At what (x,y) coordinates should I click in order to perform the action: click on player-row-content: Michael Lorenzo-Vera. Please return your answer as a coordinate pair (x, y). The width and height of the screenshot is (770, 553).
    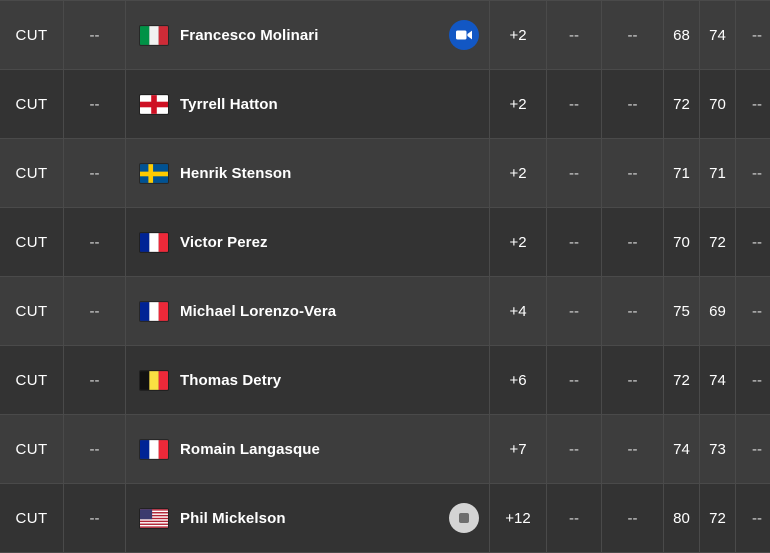
    Looking at the image, I should click on (307, 311).